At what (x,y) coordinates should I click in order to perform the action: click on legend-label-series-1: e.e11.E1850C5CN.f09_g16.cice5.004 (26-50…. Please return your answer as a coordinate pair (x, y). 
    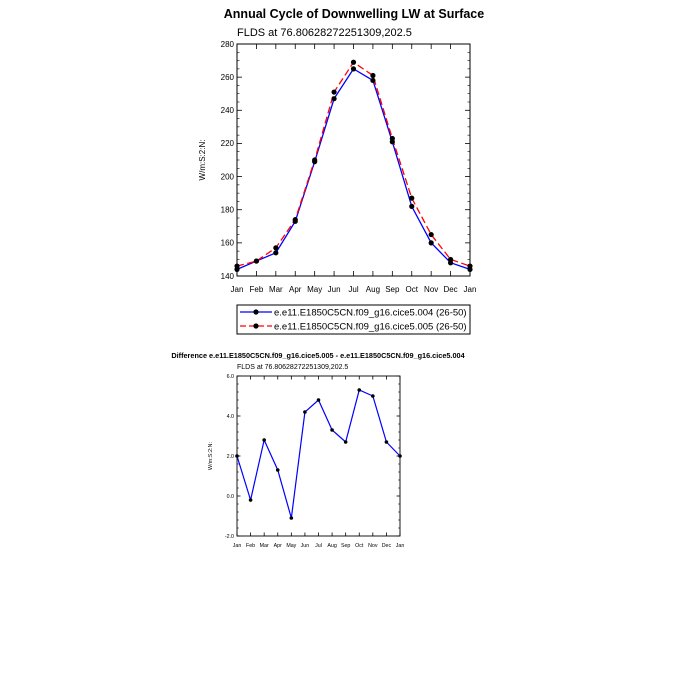
    Looking at the image, I should click on (370, 313).